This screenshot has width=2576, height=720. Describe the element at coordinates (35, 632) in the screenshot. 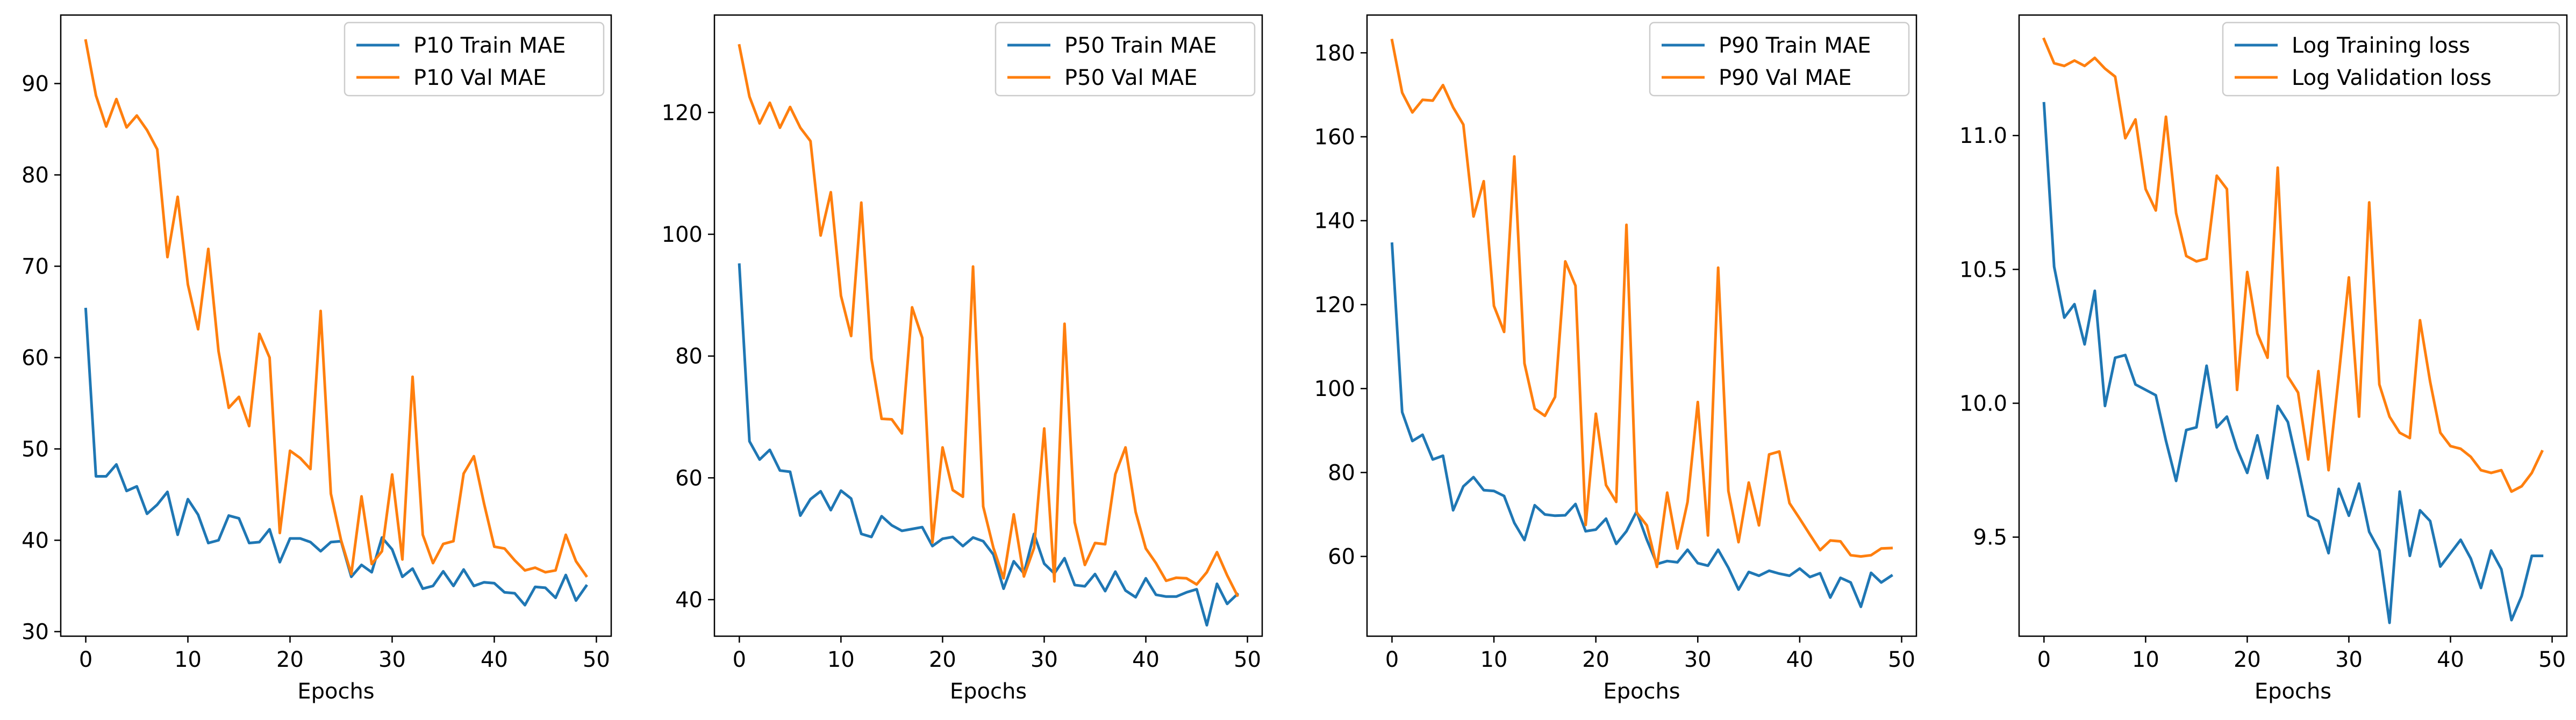

I see `y-tick-label: 30` at that location.